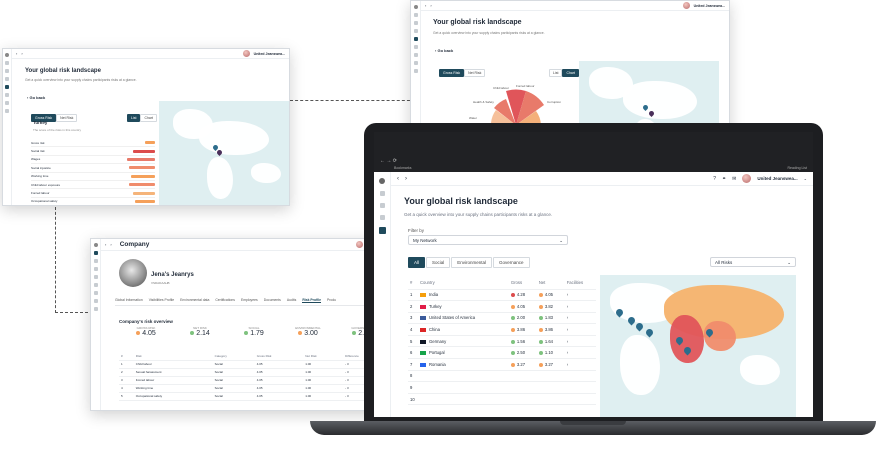 The height and width of the screenshot is (450, 876). I want to click on table-row: 2 Sexual harassment Social 4.05 1.00- 3, so click(254, 372).